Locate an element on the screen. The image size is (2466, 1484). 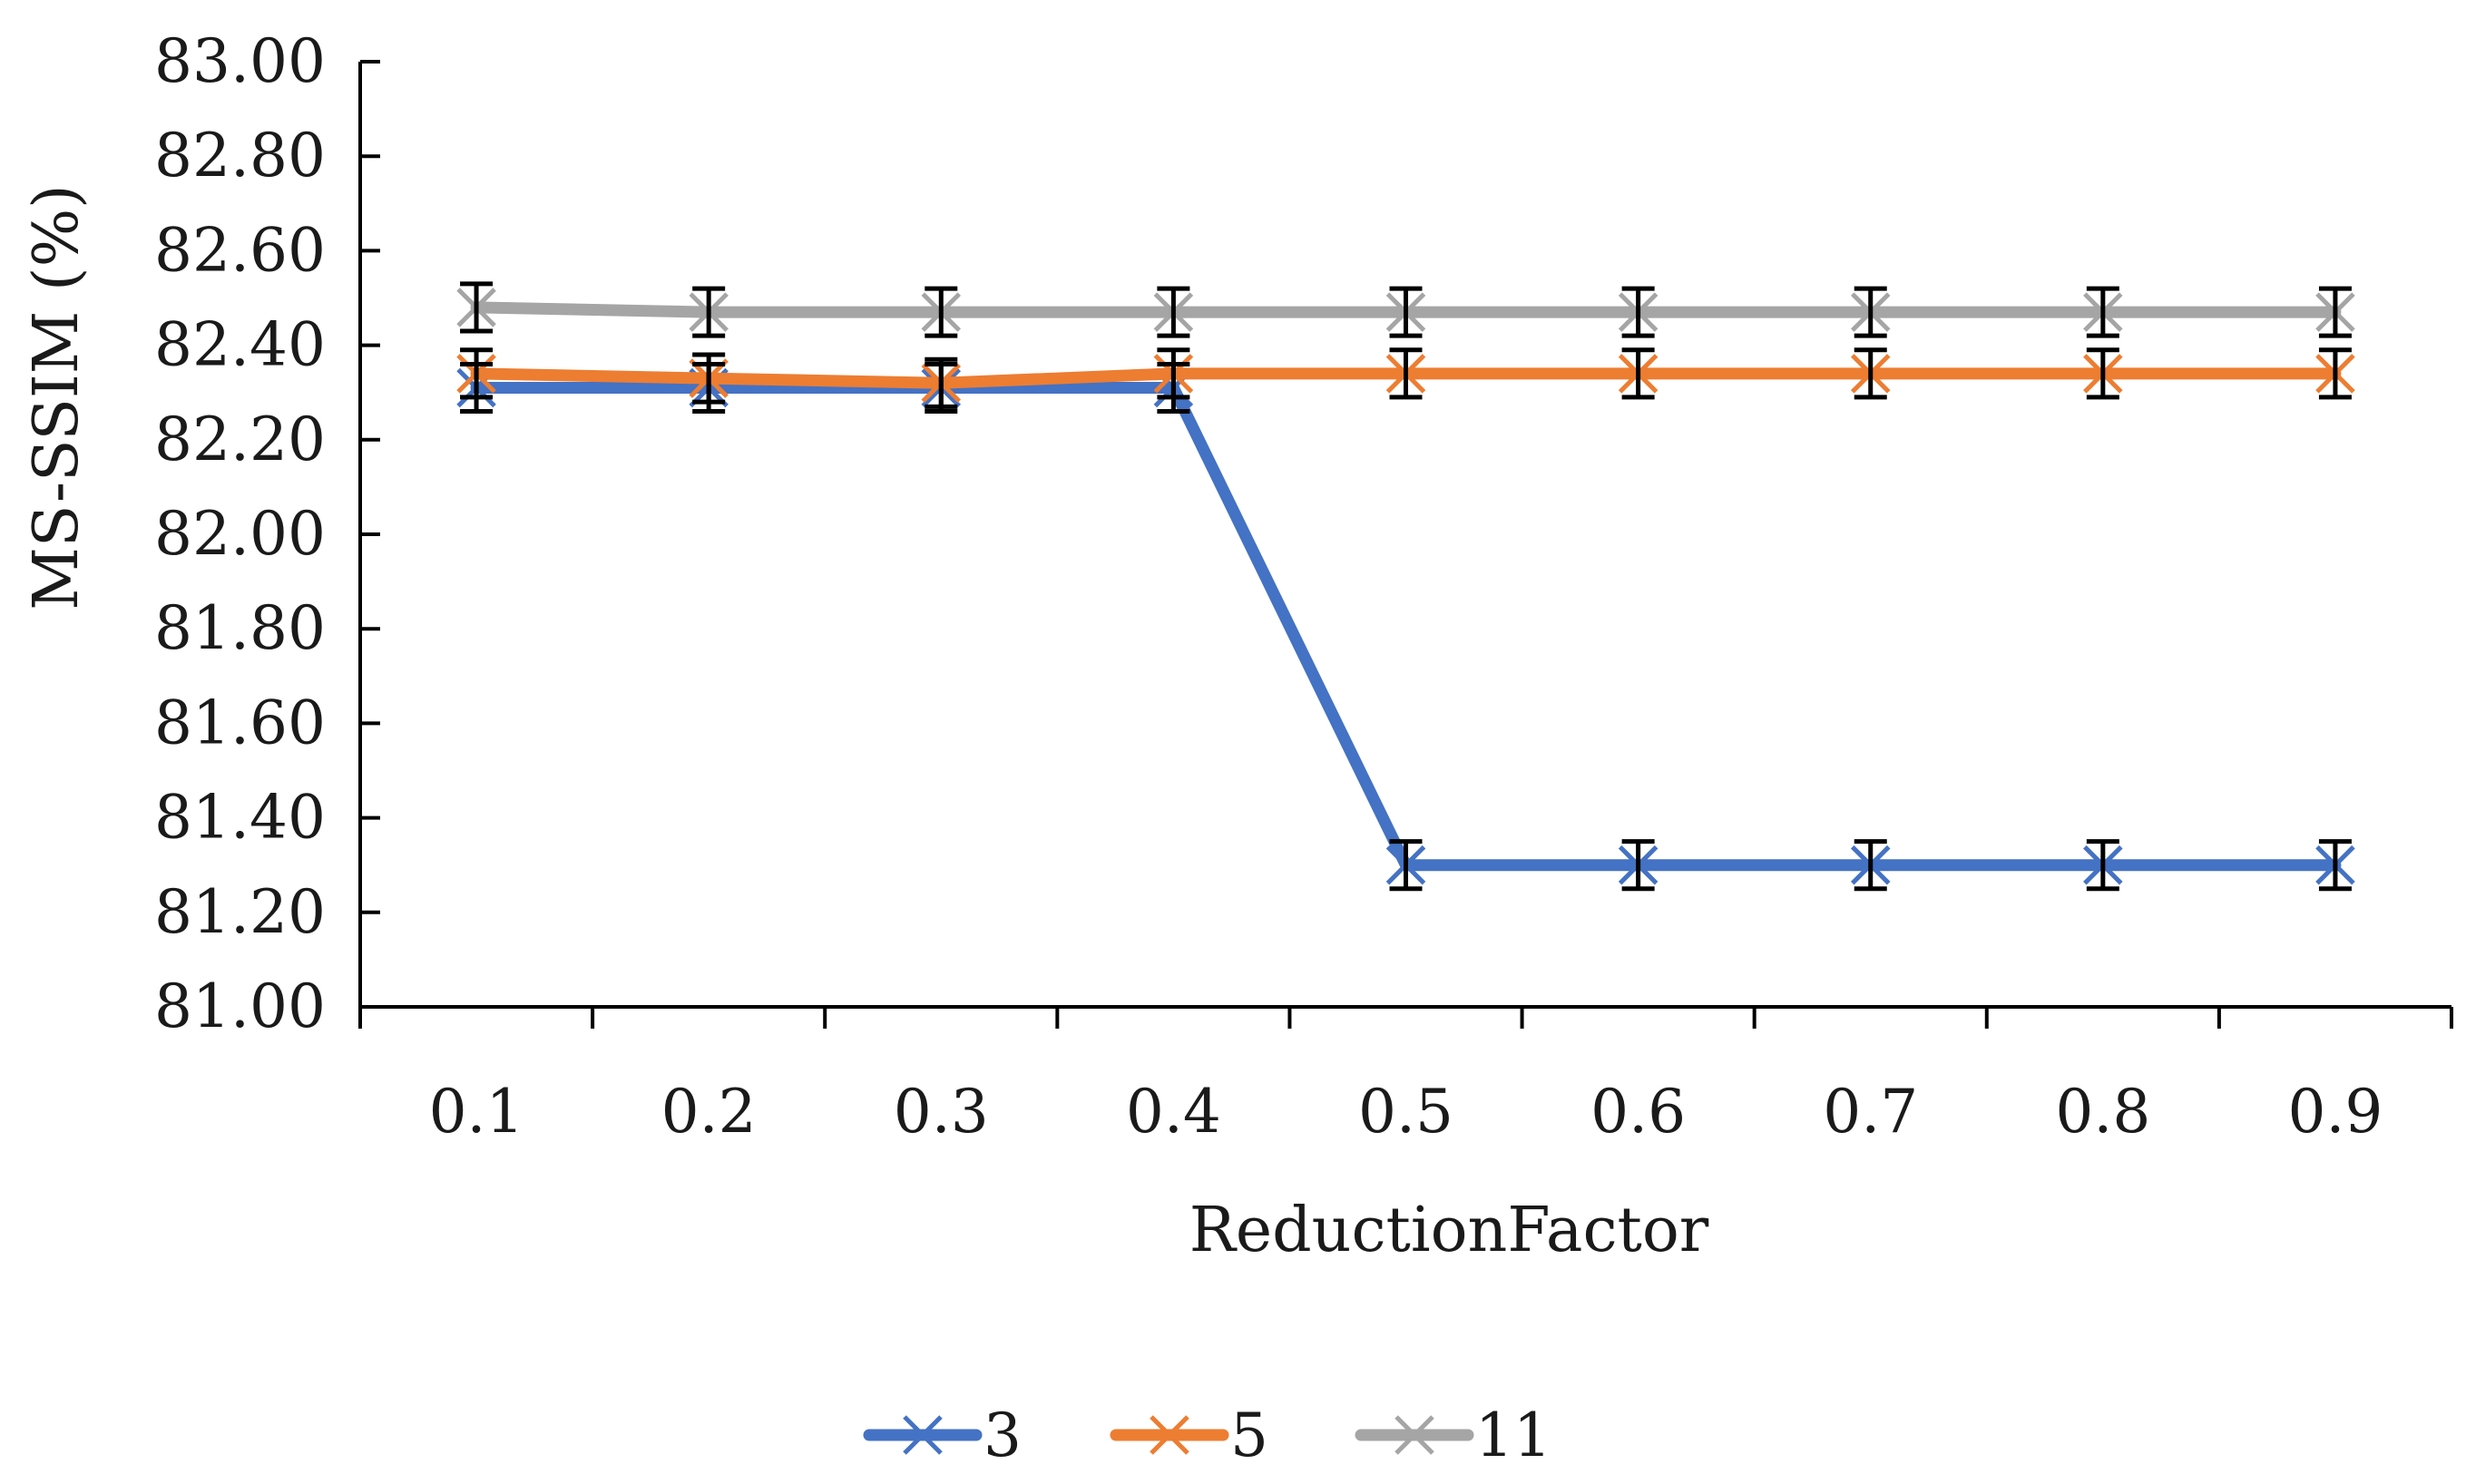
x-tick-label: 0.8 is located at coordinates (2102, 1112).